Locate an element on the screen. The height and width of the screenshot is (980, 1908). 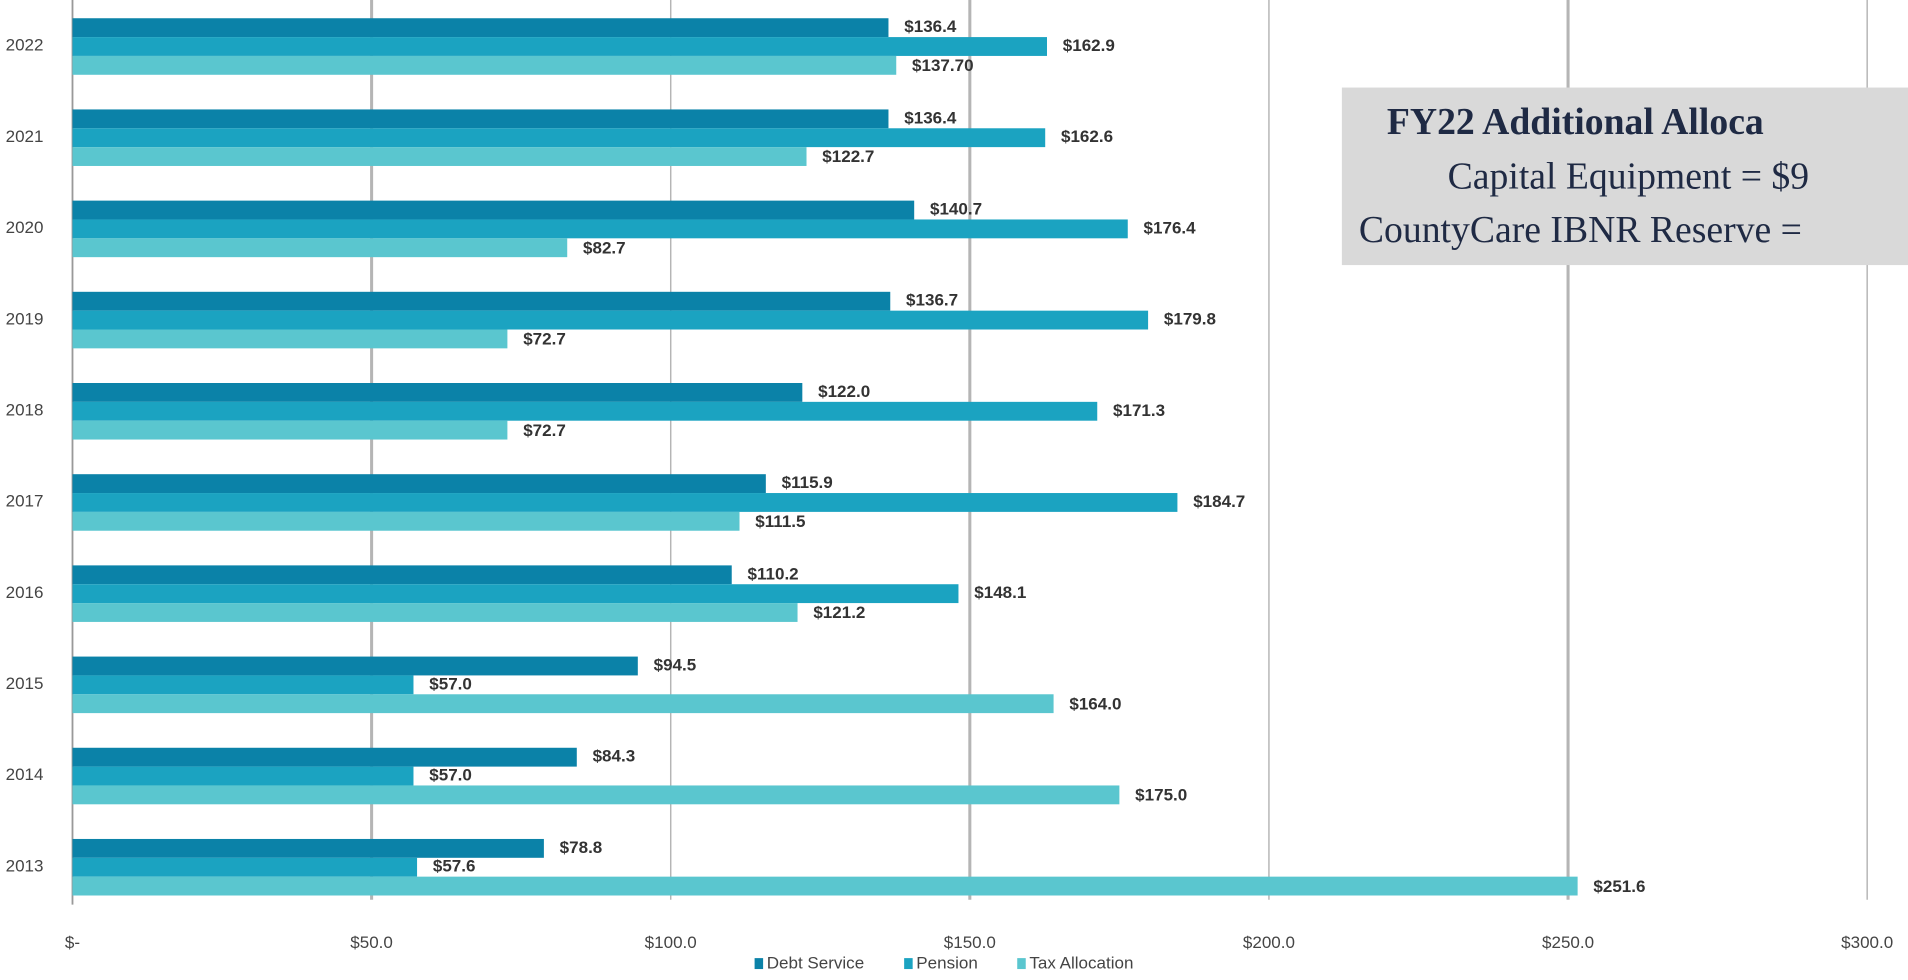
value-label: $122.7 is located at coordinates (848, 156).